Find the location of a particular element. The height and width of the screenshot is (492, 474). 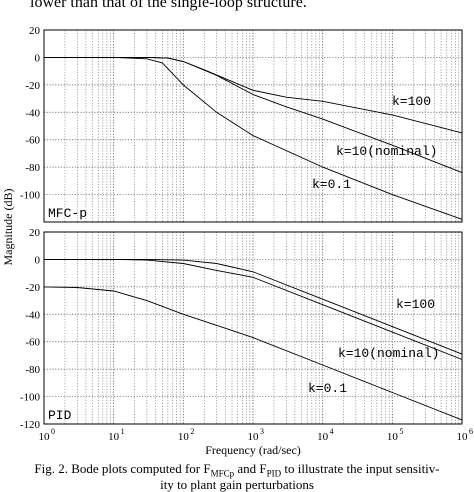

x-tick-exponent: 3 is located at coordinates (262, 431).